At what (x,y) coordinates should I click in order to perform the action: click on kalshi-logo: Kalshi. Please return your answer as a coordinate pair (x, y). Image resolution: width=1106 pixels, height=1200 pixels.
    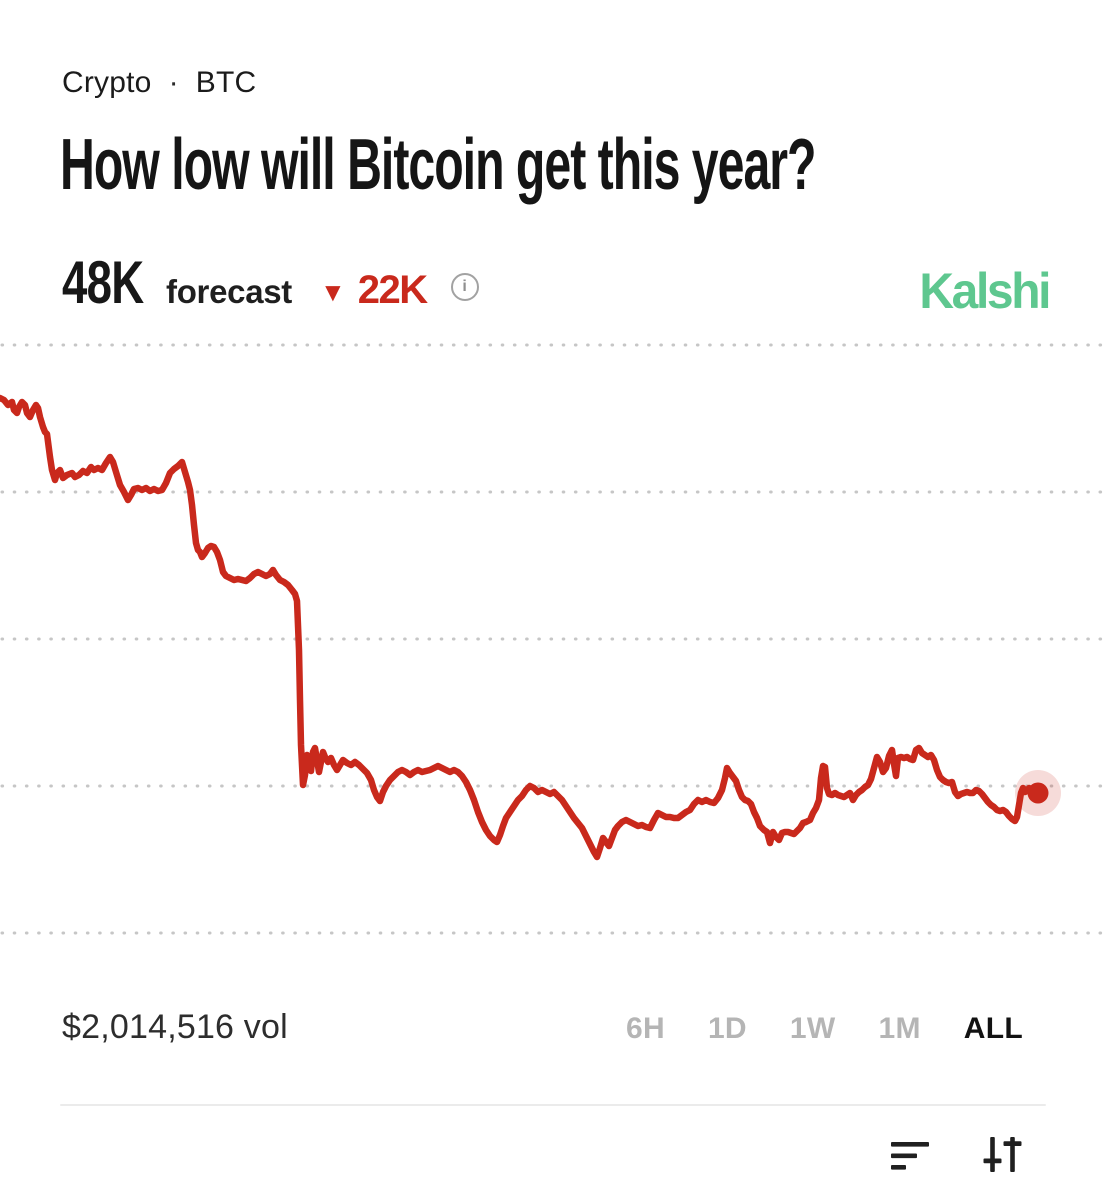
    Looking at the image, I should click on (985, 291).